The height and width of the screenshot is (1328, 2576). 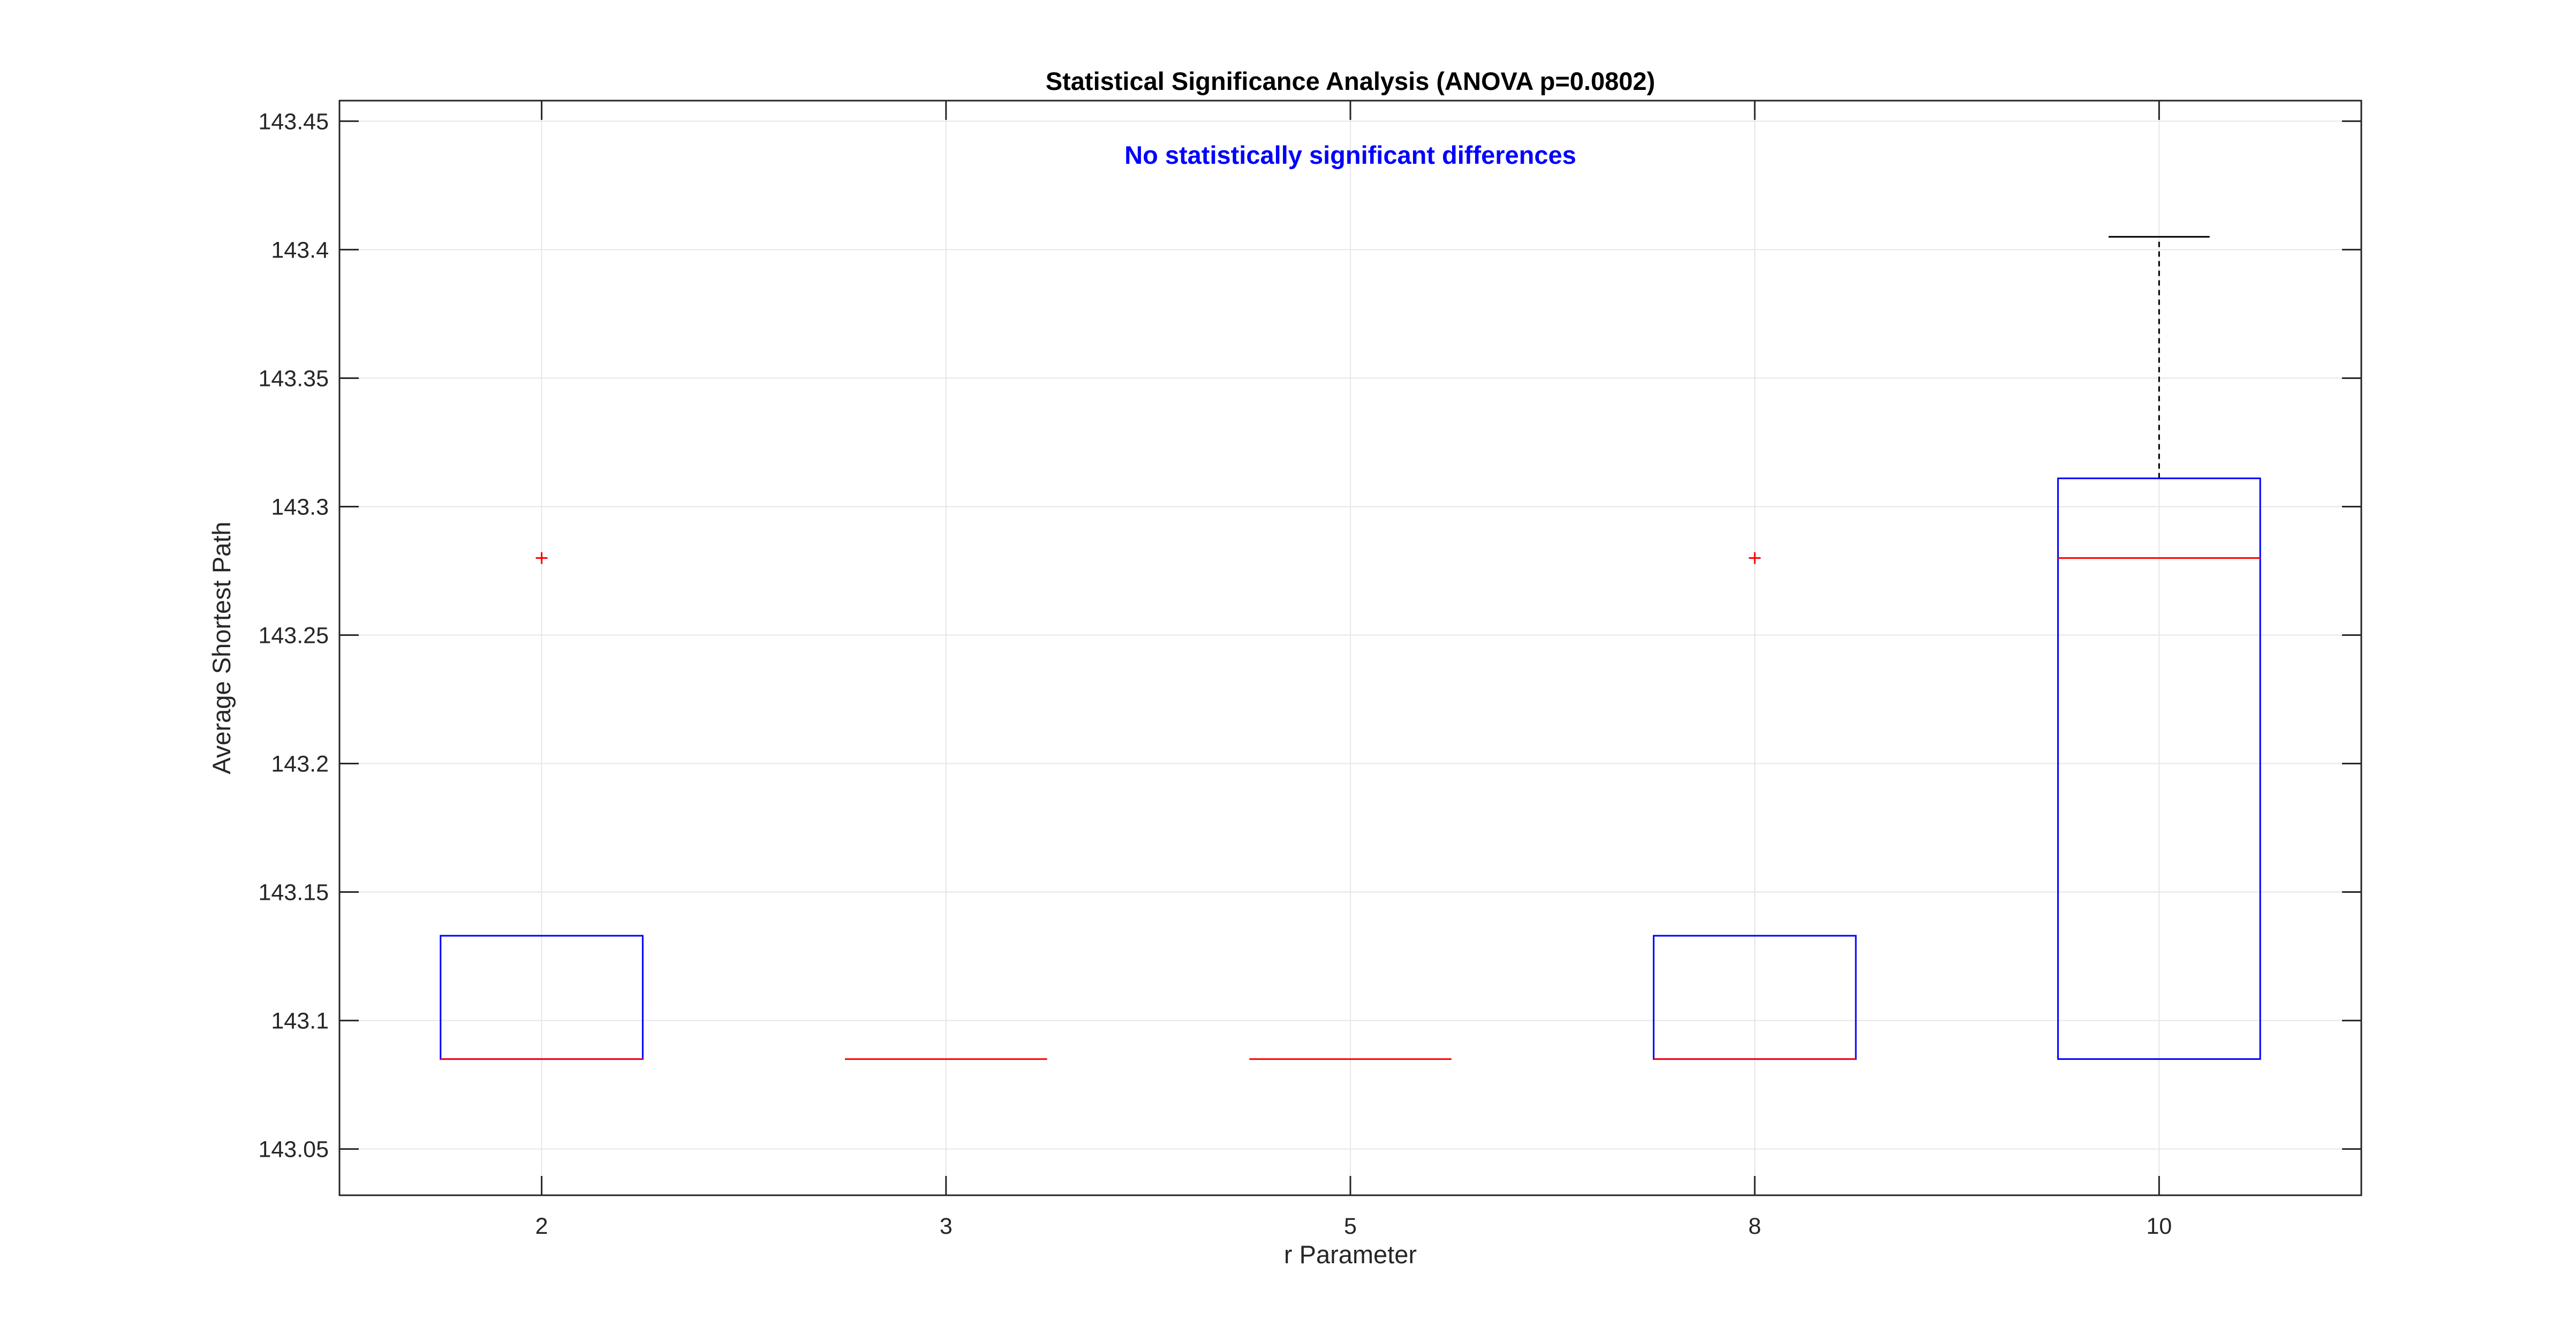 What do you see at coordinates (300, 764) in the screenshot?
I see `y-tick-label: 143.2` at bounding box center [300, 764].